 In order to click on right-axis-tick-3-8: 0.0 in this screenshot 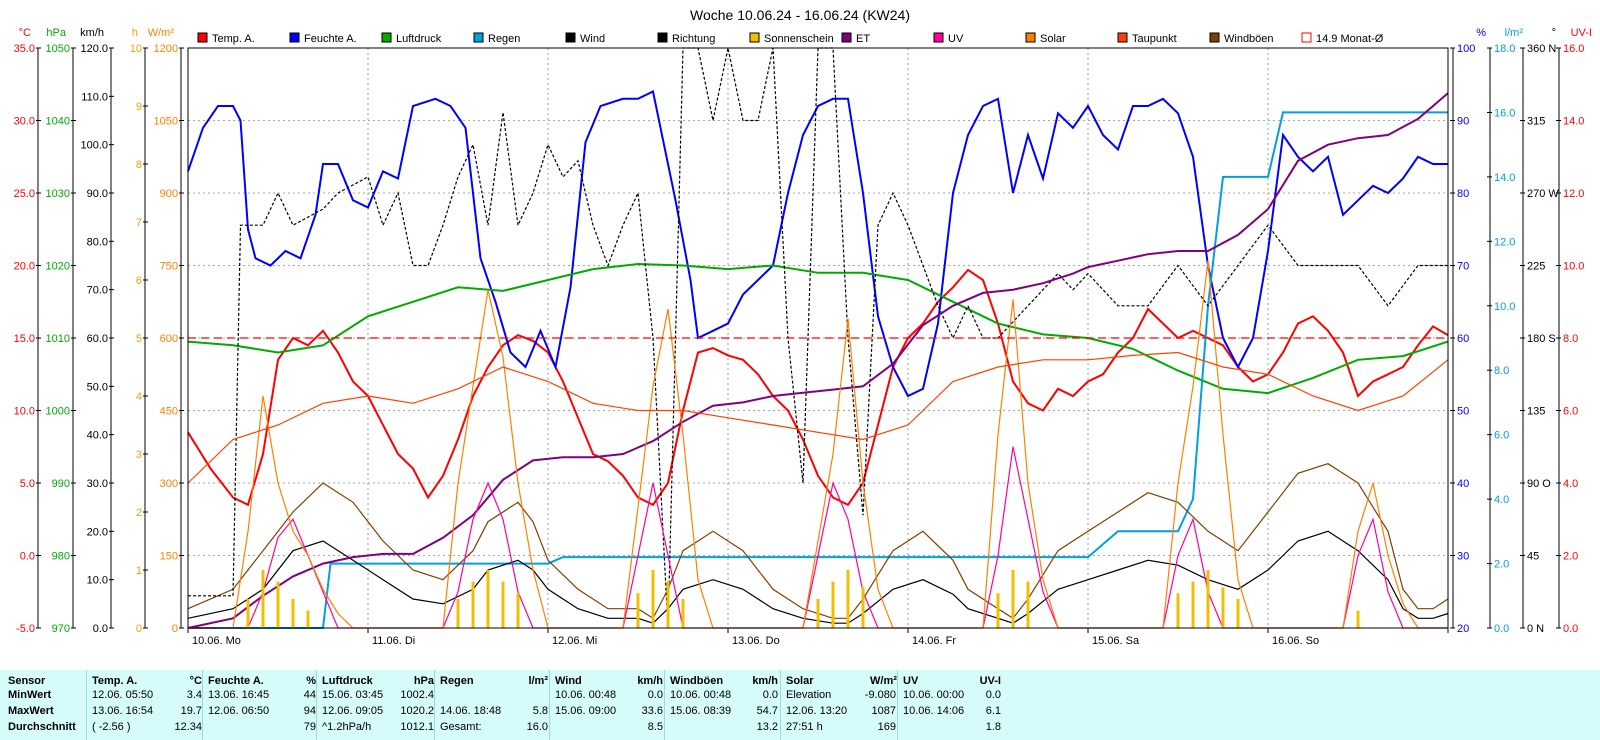, I will do `click(1570, 629)`.